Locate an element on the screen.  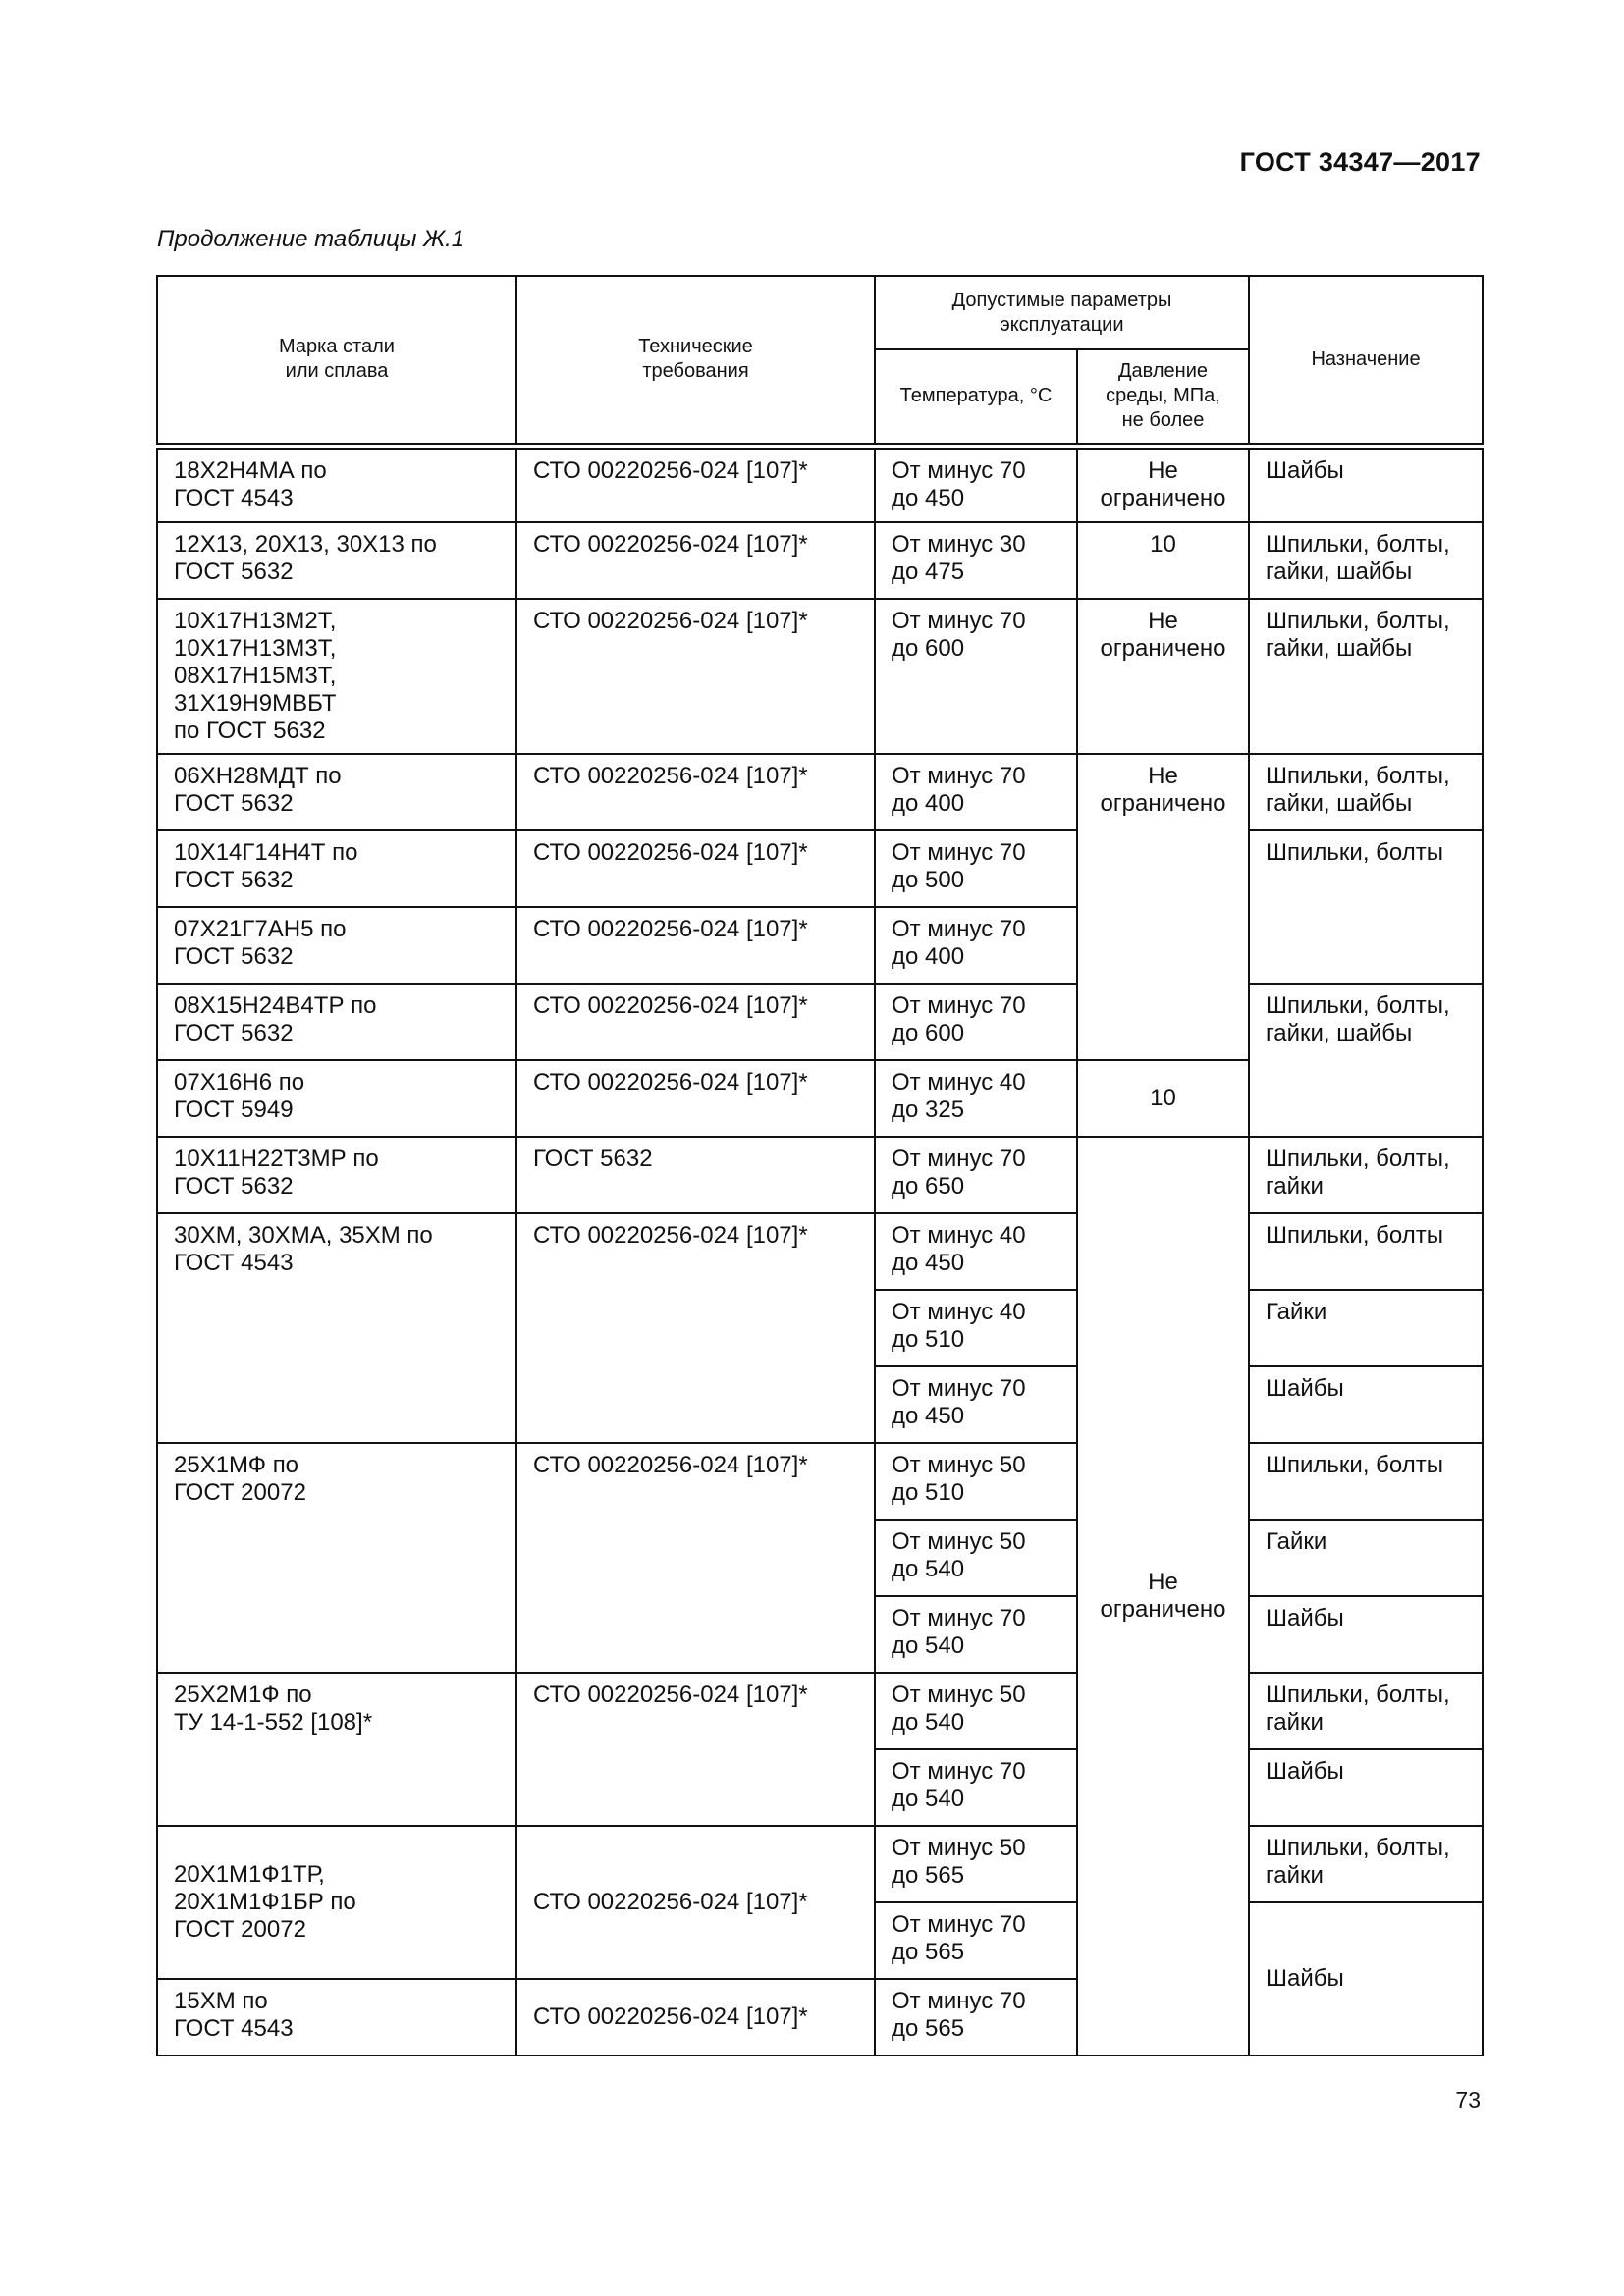
cell-tech: ГОСТ 5632 is located at coordinates (695, 1175).